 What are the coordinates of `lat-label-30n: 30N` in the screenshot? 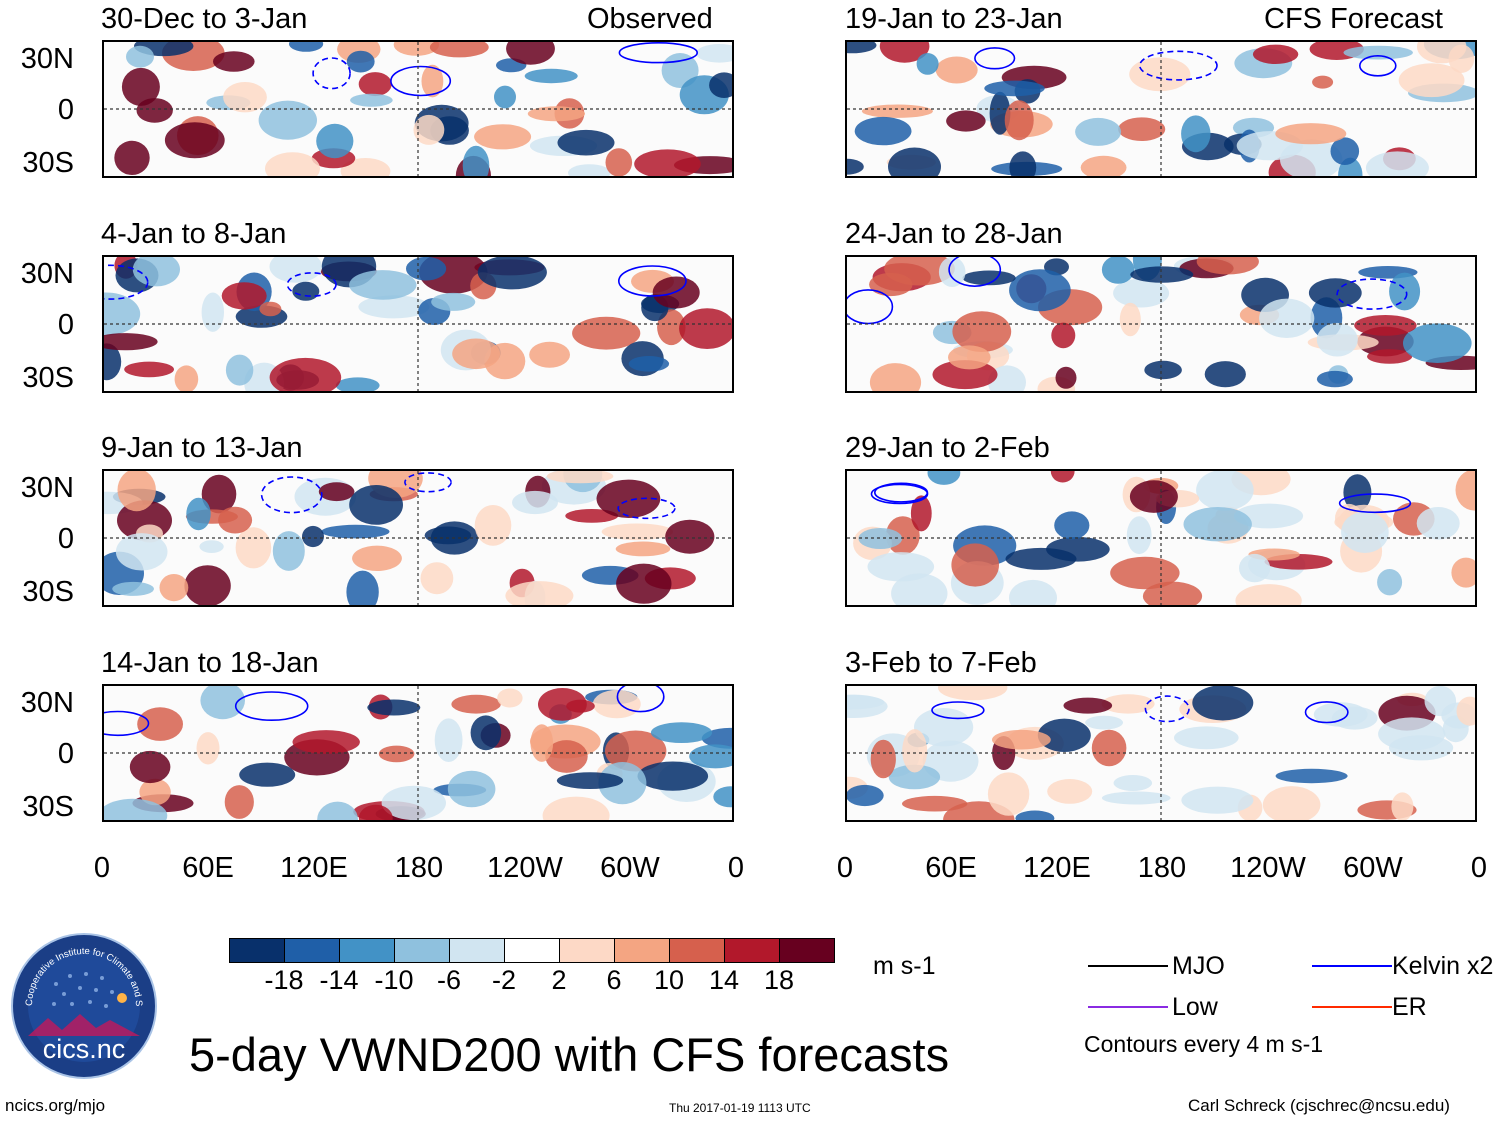 It's located at (47, 488).